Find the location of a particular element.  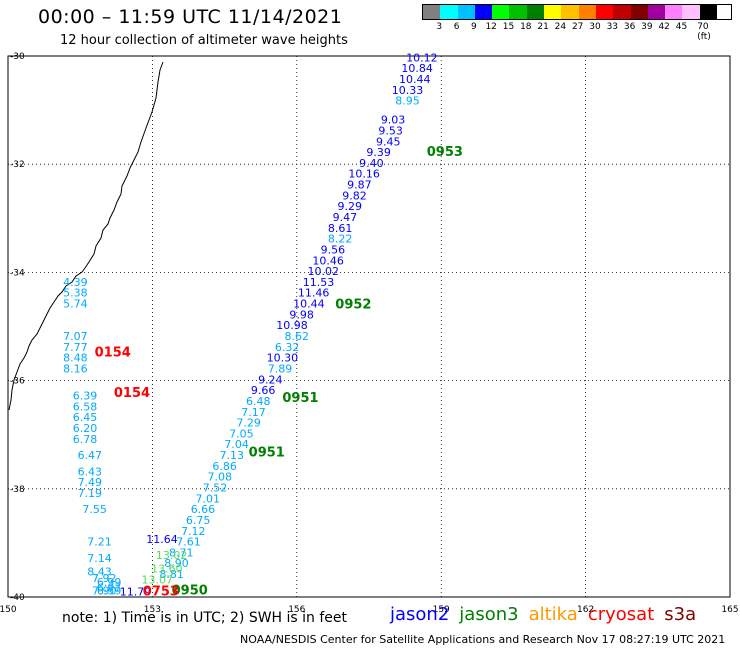

color-scale-label: 21 is located at coordinates (543, 27).